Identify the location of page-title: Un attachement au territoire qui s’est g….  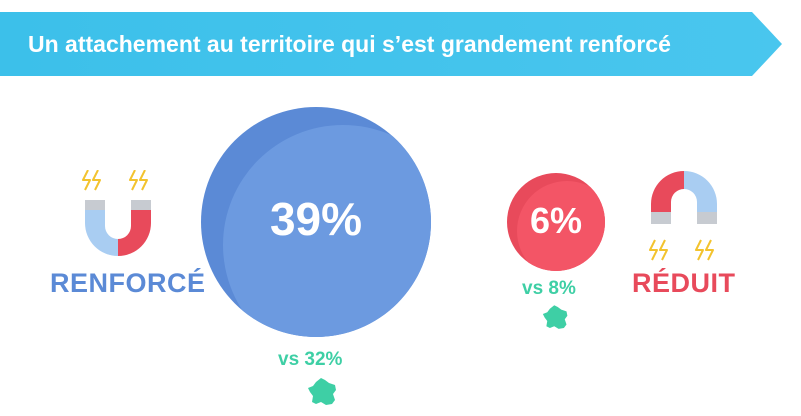
(349, 44).